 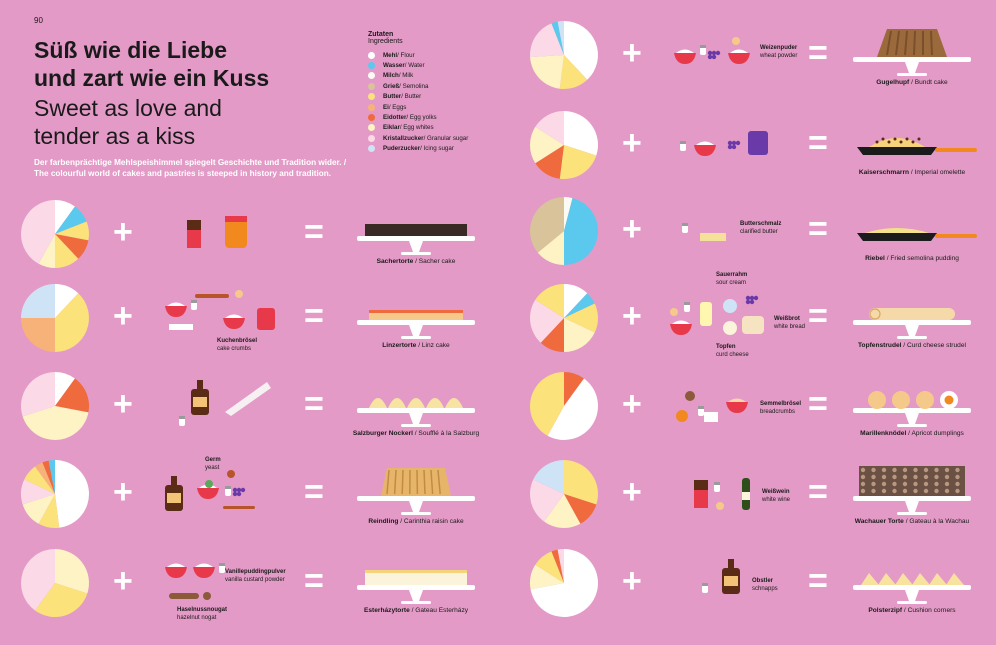 I want to click on bottle-neck, so click(x=731, y=564).